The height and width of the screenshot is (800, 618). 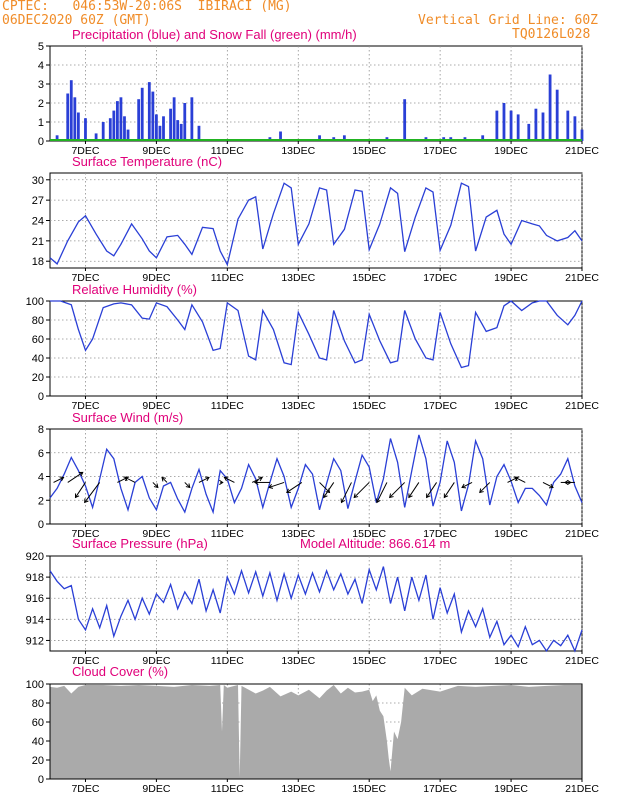 What do you see at coordinates (35, 302) in the screenshot?
I see `rh-y-tick-label: 100` at bounding box center [35, 302].